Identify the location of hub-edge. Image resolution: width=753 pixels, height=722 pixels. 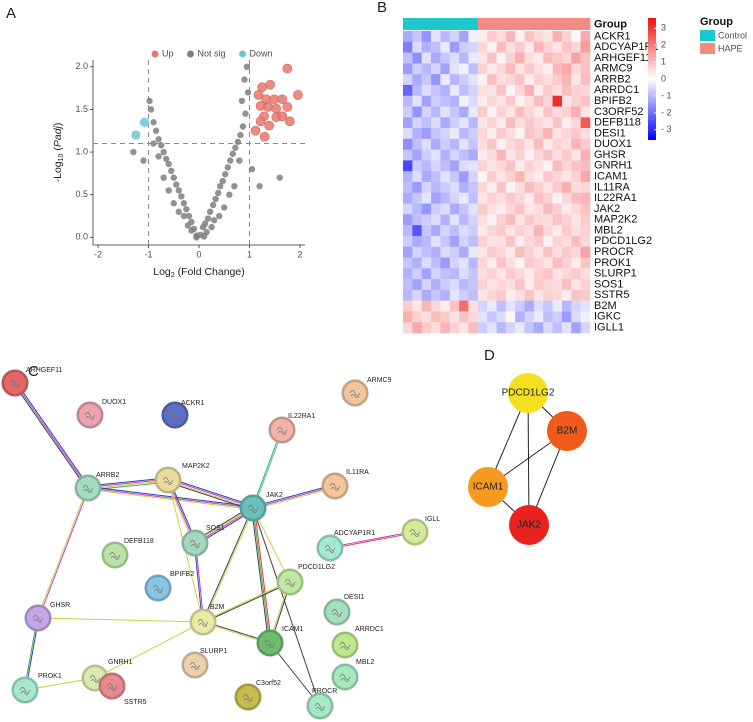
(528, 459).